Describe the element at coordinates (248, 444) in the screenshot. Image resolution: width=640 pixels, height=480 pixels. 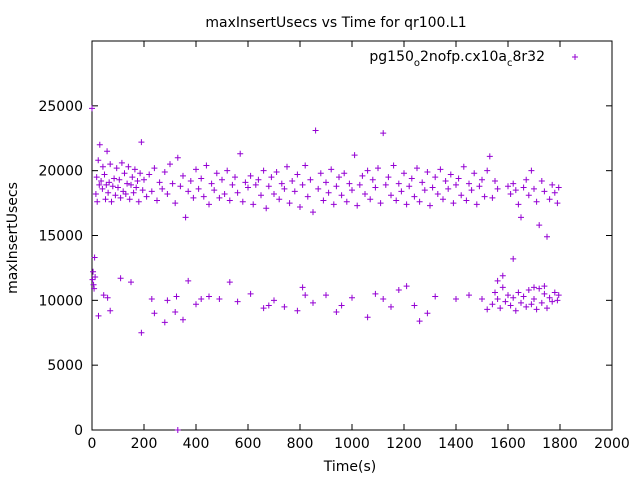
I see `x-tick-label: 600` at that location.